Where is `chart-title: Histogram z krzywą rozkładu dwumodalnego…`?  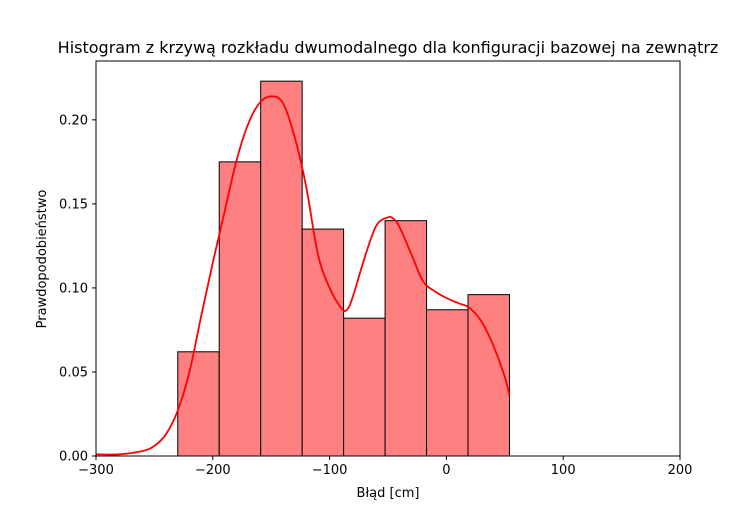
chart-title: Histogram z krzywą rozkładu dwumodalnego… is located at coordinates (388, 47).